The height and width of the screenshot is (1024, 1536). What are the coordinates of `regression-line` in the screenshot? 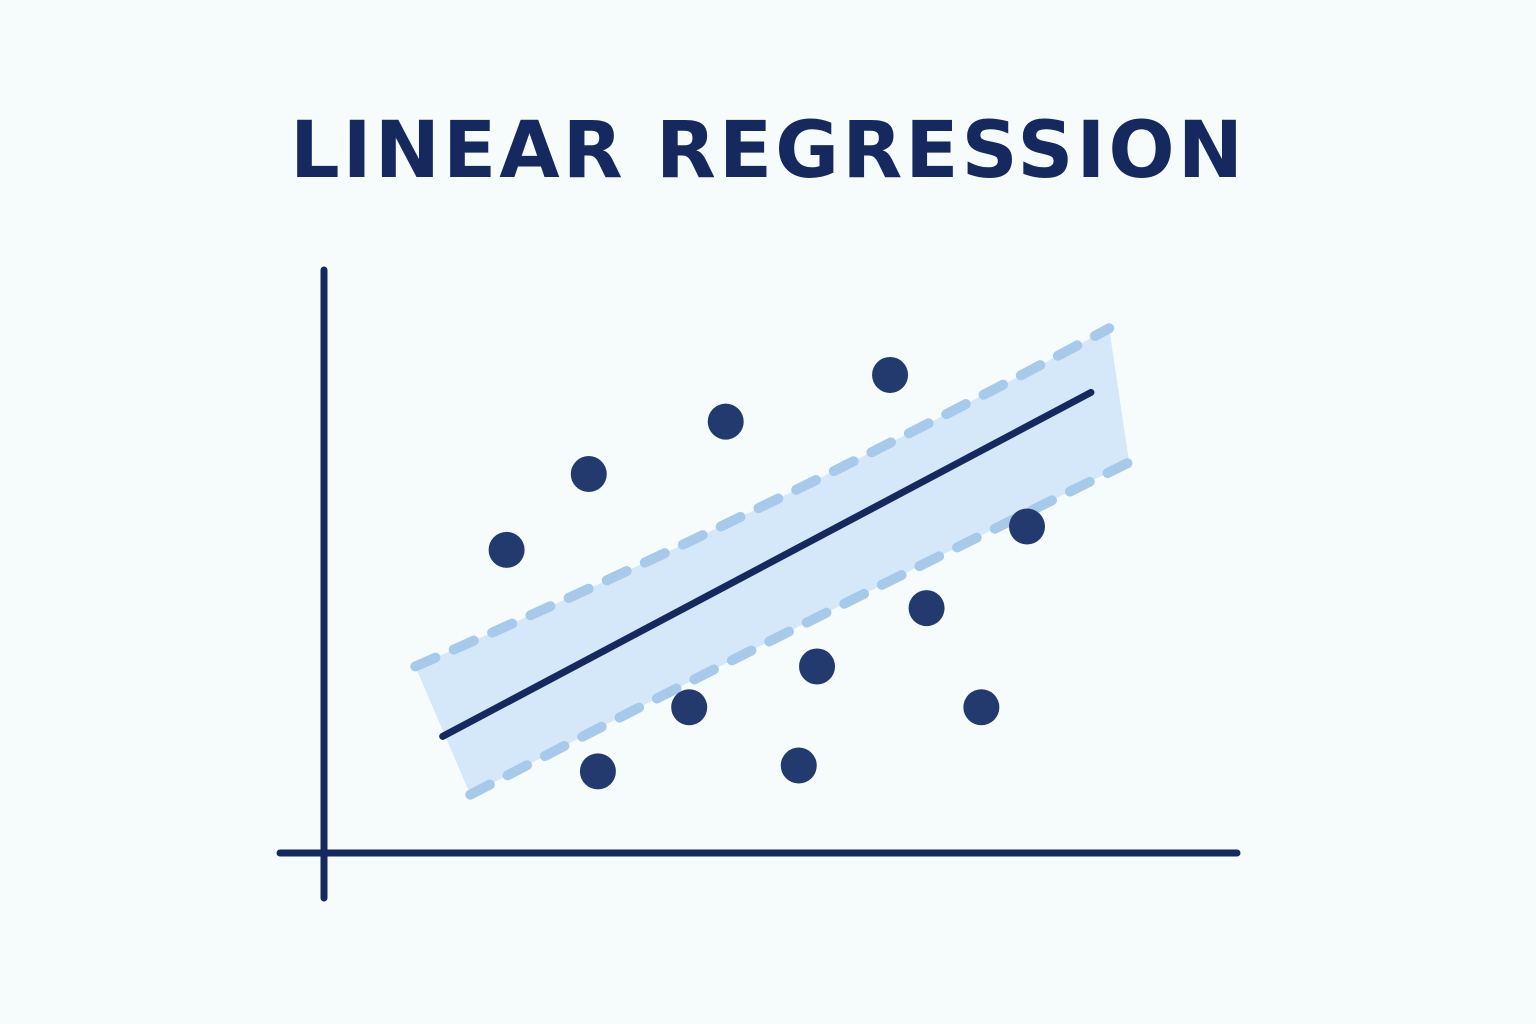 It's located at (767, 564).